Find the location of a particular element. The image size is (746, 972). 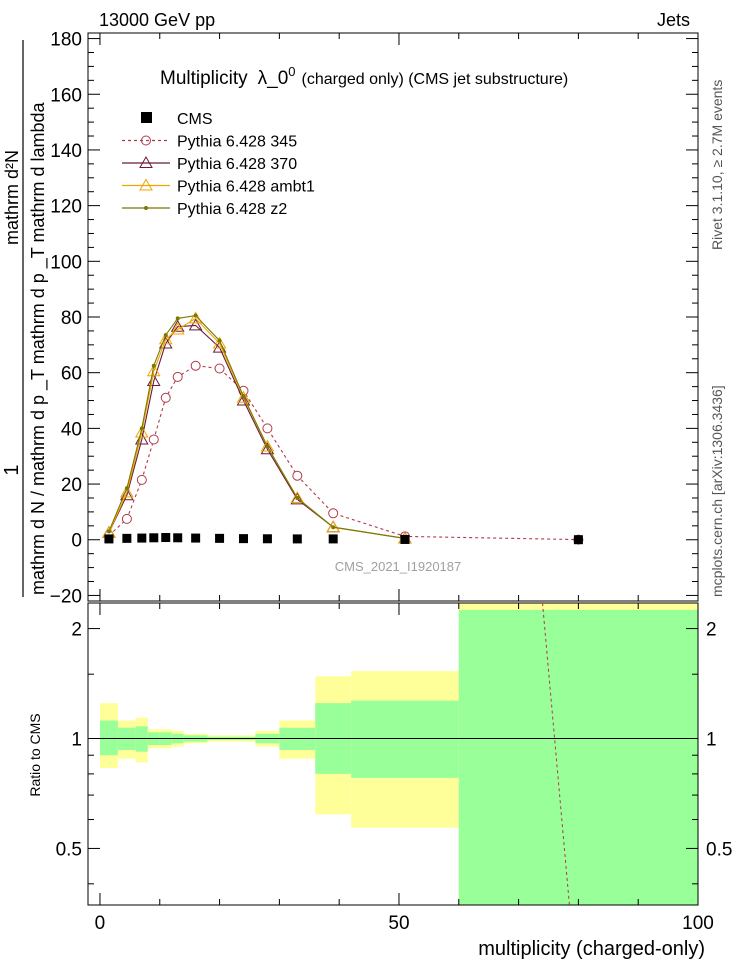

legend-marker-dot is located at coordinates (146, 208).